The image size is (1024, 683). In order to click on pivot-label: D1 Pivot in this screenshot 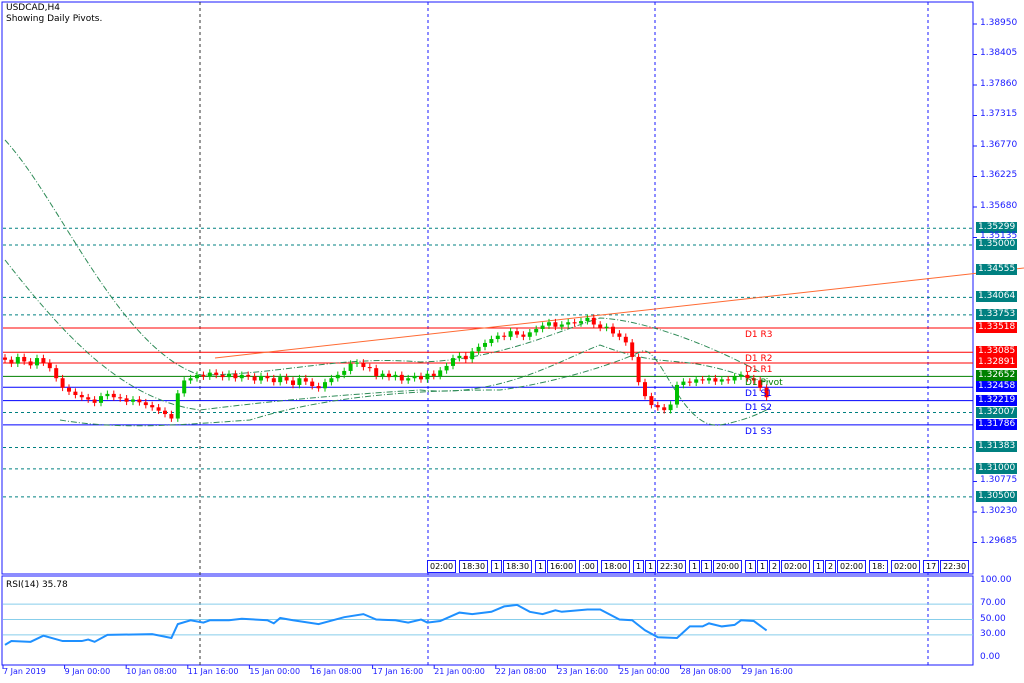, I will do `click(764, 383)`.